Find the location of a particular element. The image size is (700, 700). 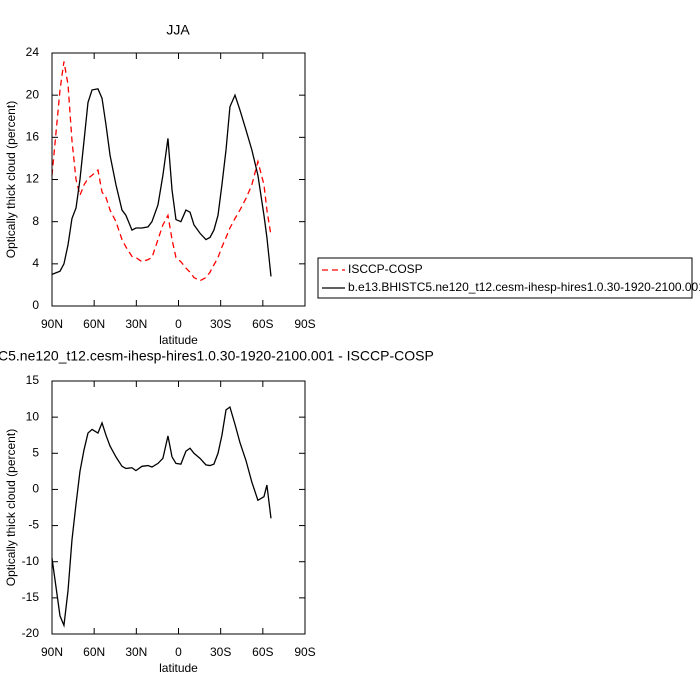

y-tick-label: 24 is located at coordinates (33, 52).